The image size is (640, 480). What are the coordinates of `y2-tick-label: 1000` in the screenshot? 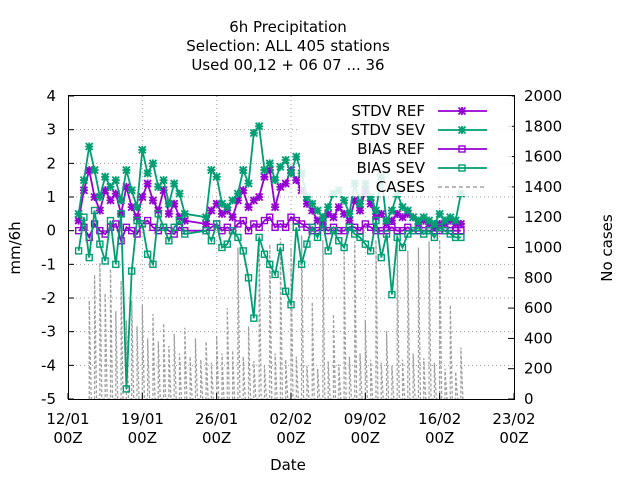 It's located at (543, 248).